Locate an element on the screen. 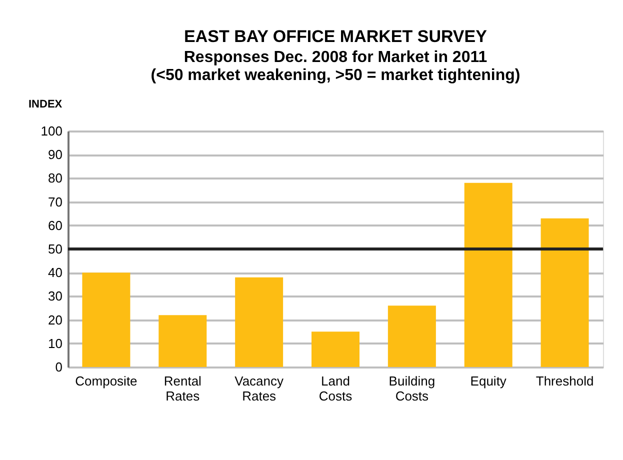 The width and height of the screenshot is (623, 460). y-tick-label: 30 is located at coordinates (55, 296).